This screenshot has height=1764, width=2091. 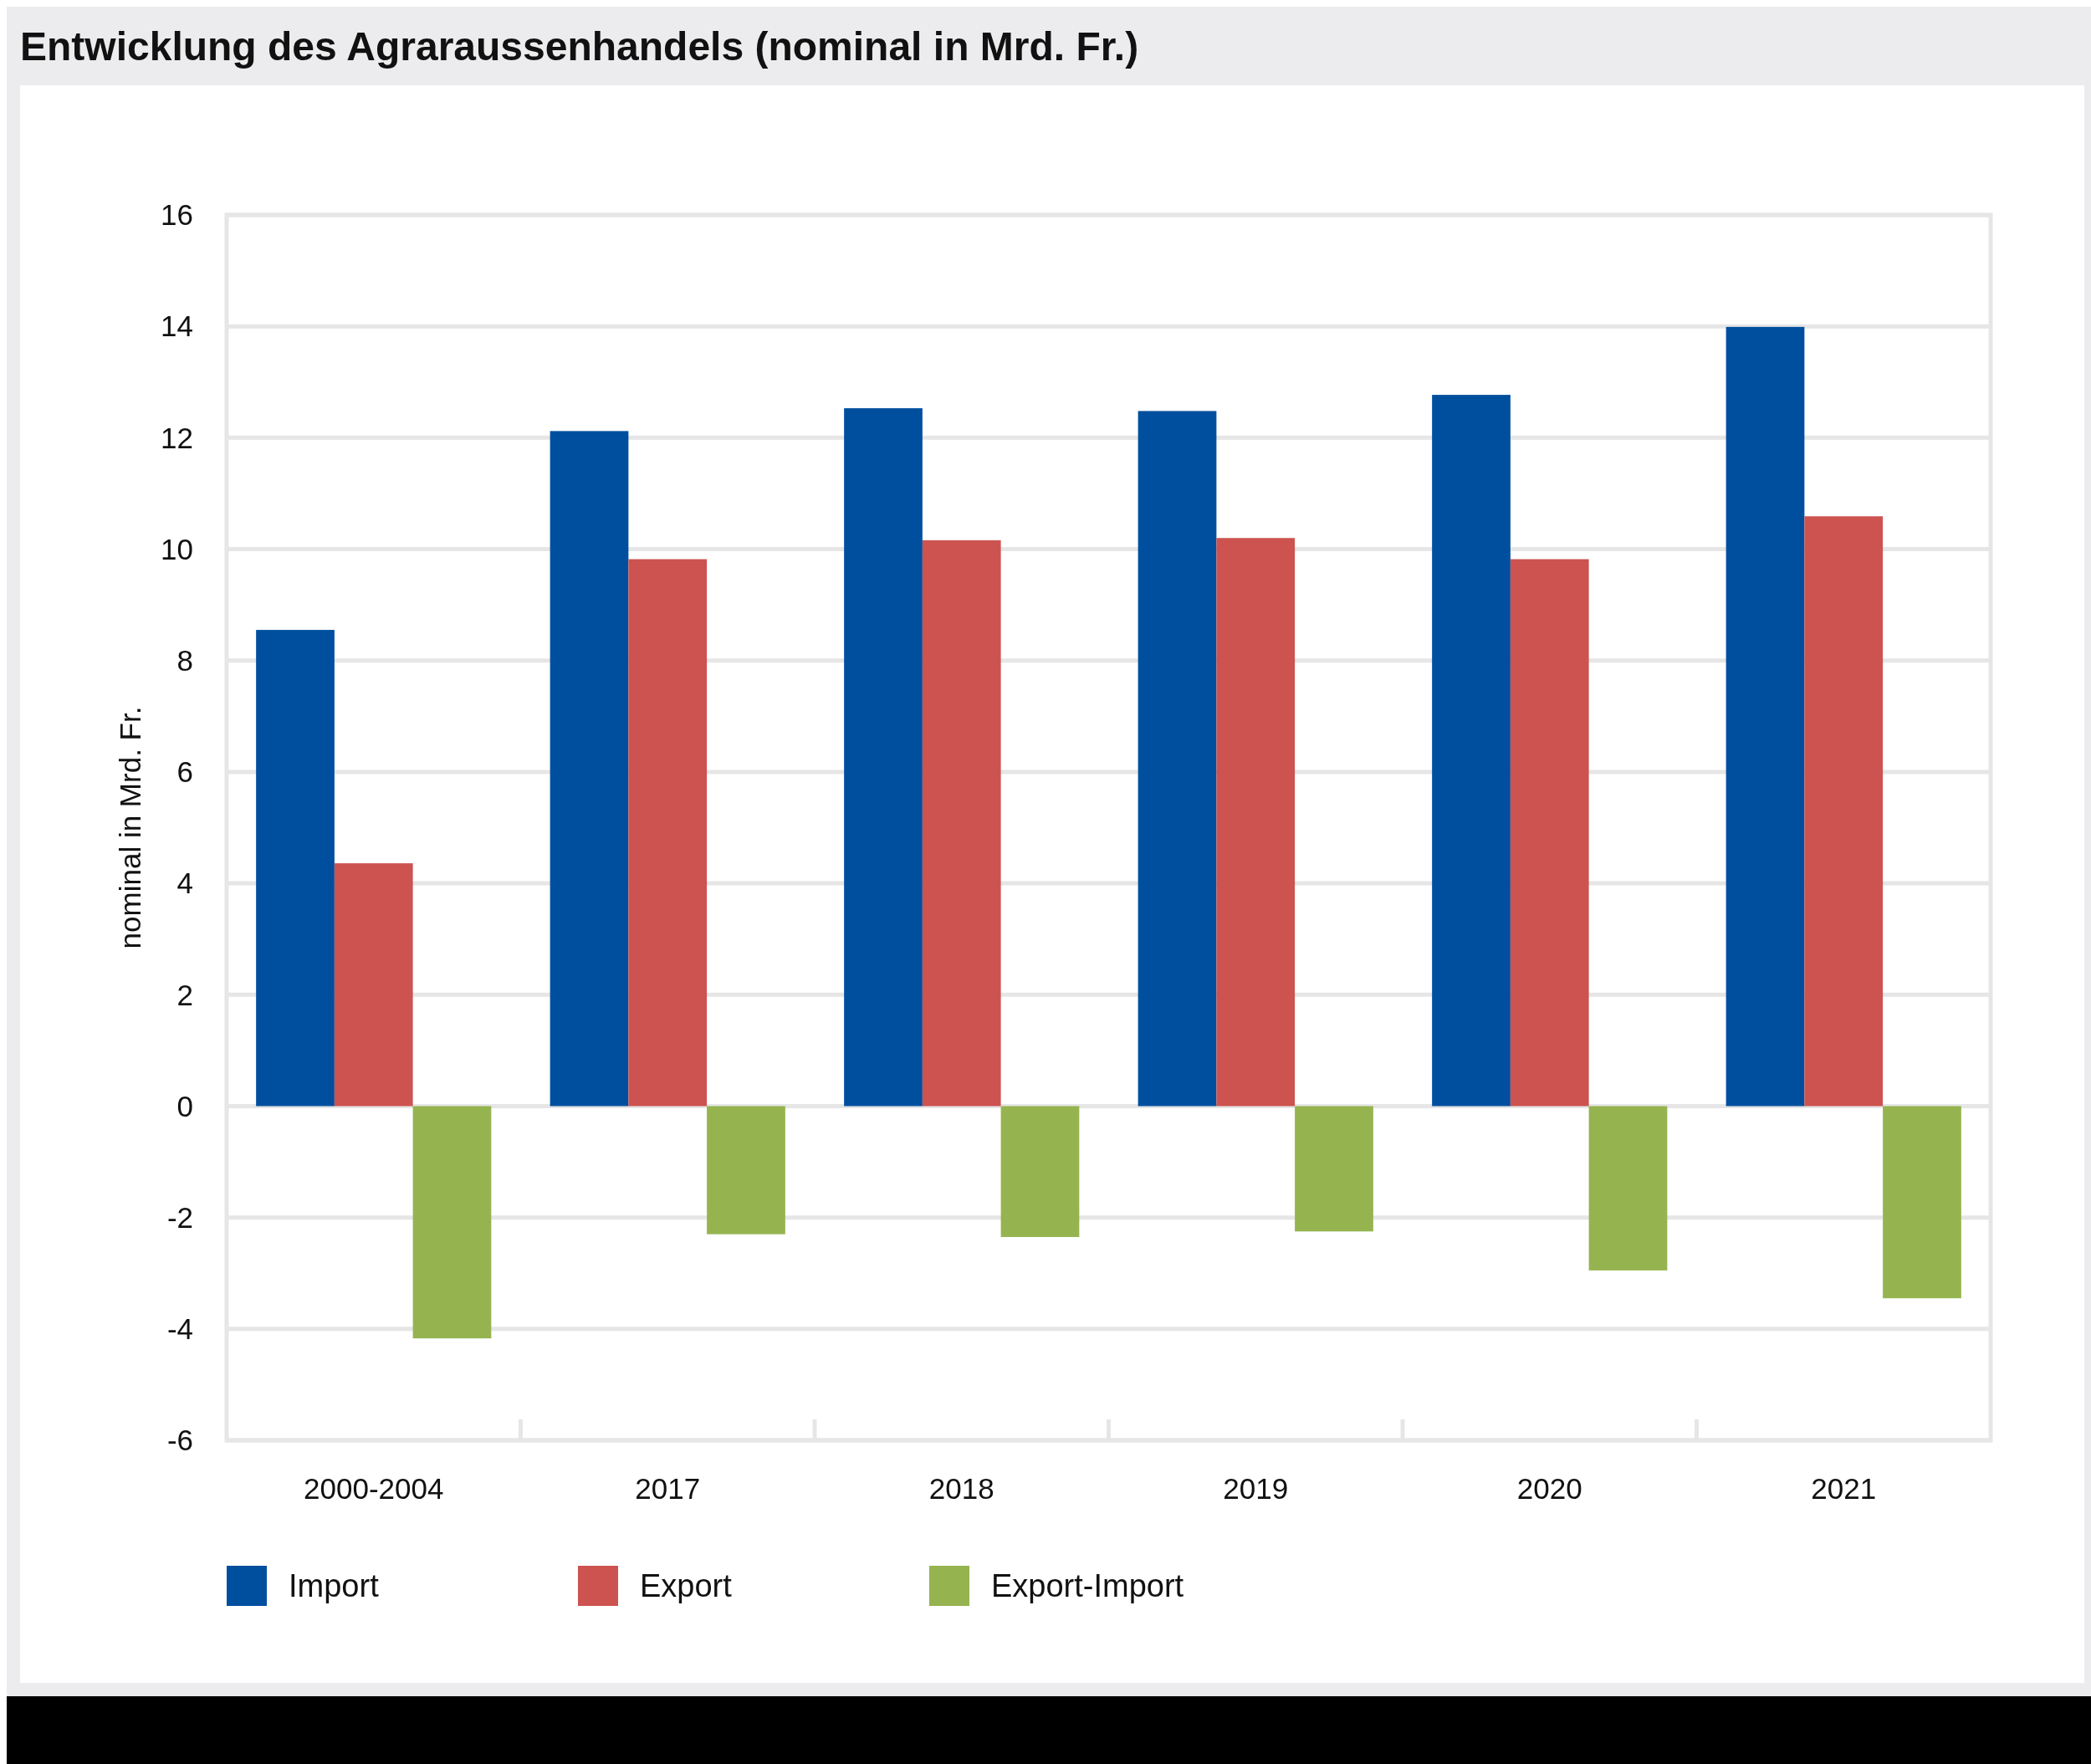 I want to click on legend-label: Export-Import, so click(x=1087, y=1586).